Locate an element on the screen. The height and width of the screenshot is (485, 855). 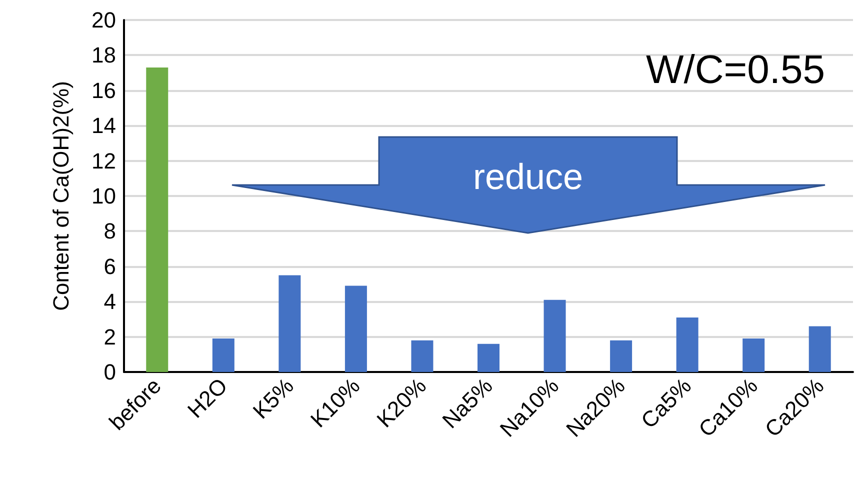
annotation: W/C=0.55 is located at coordinates (735, 70).